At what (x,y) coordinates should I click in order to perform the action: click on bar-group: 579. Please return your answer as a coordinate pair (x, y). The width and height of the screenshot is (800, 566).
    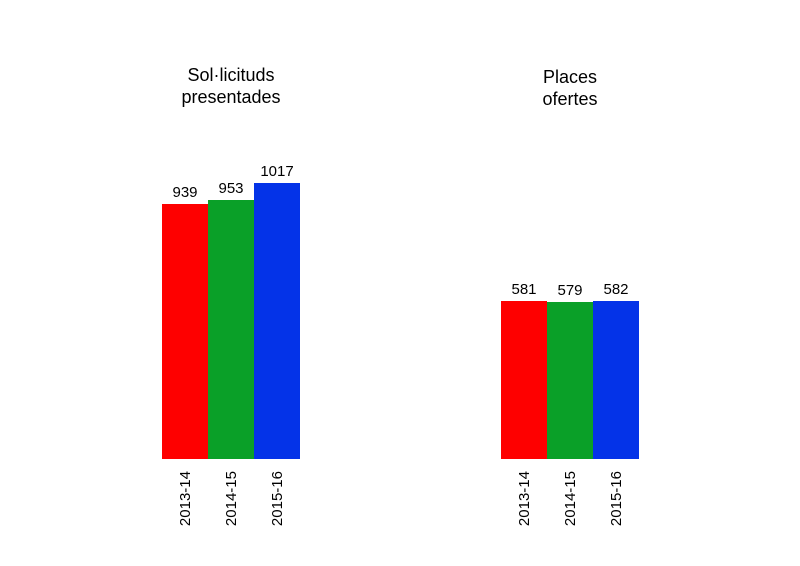
    Looking at the image, I should click on (570, 371).